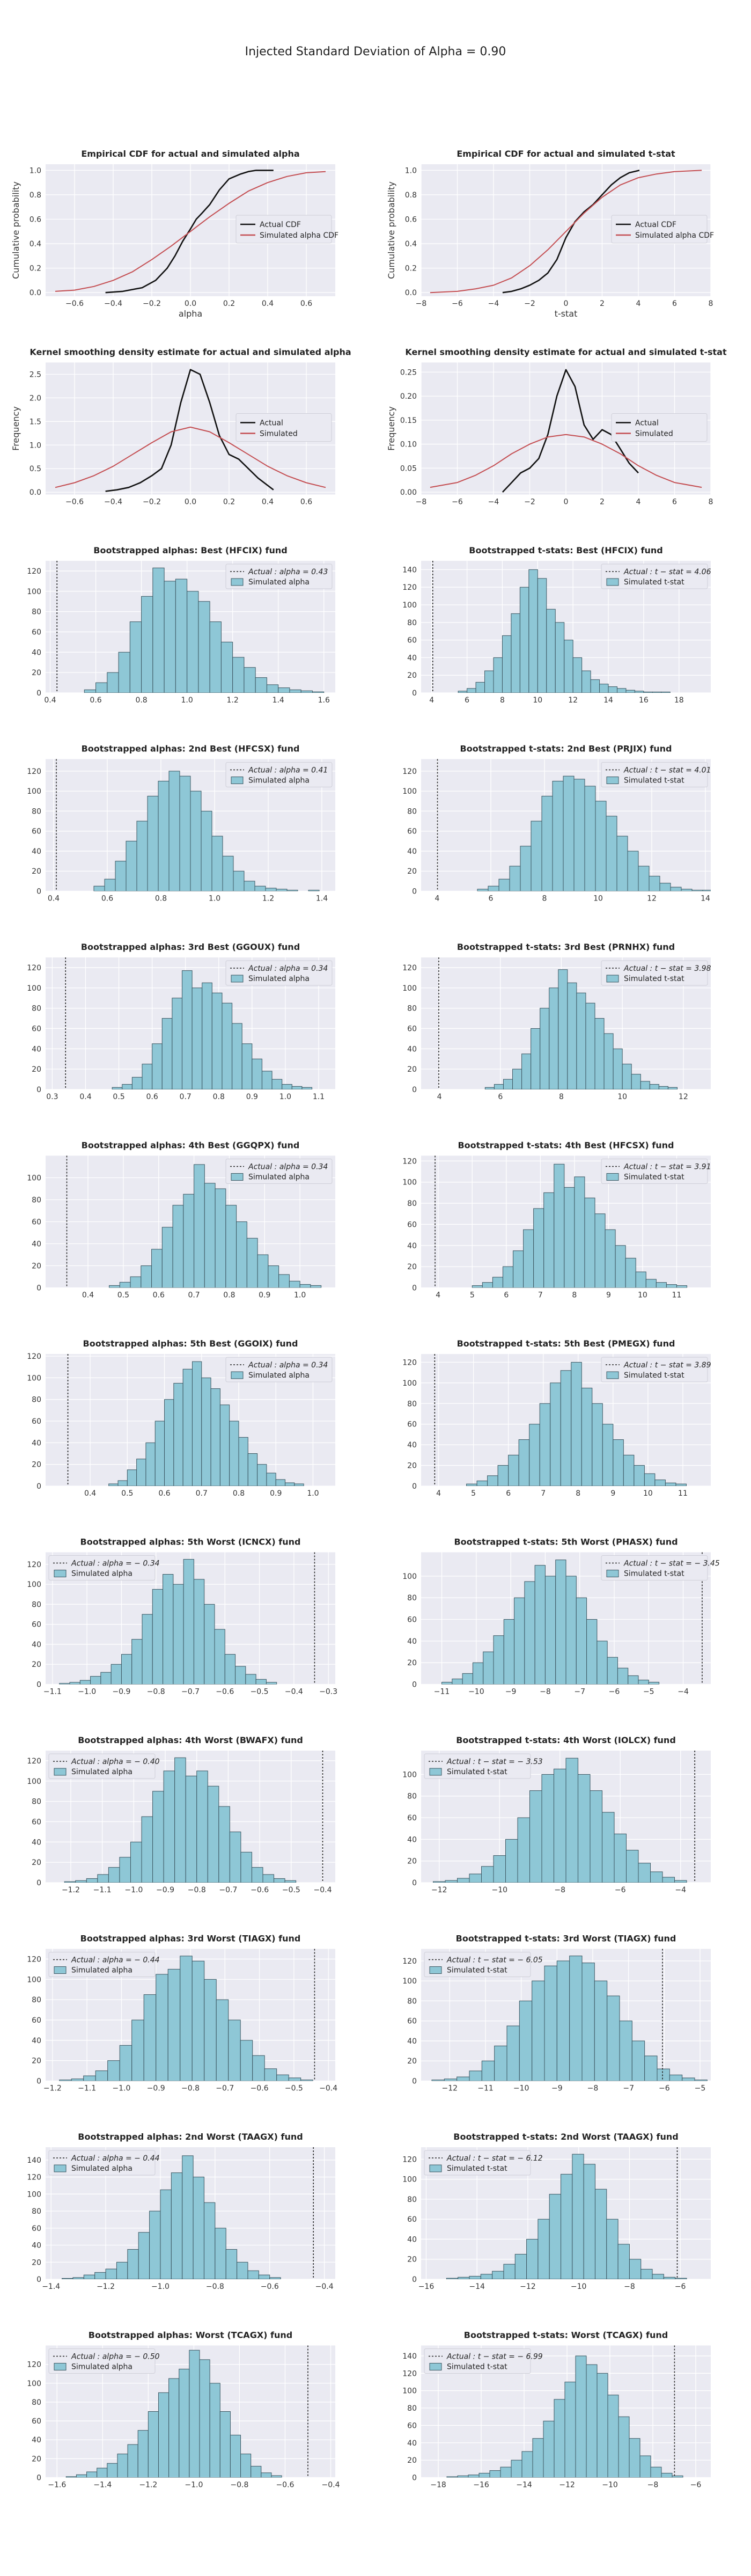 The width and height of the screenshot is (751, 2576). Describe the element at coordinates (667, 1167) in the screenshot. I see `legend-entry: Actual : t − stat = 3.91` at that location.